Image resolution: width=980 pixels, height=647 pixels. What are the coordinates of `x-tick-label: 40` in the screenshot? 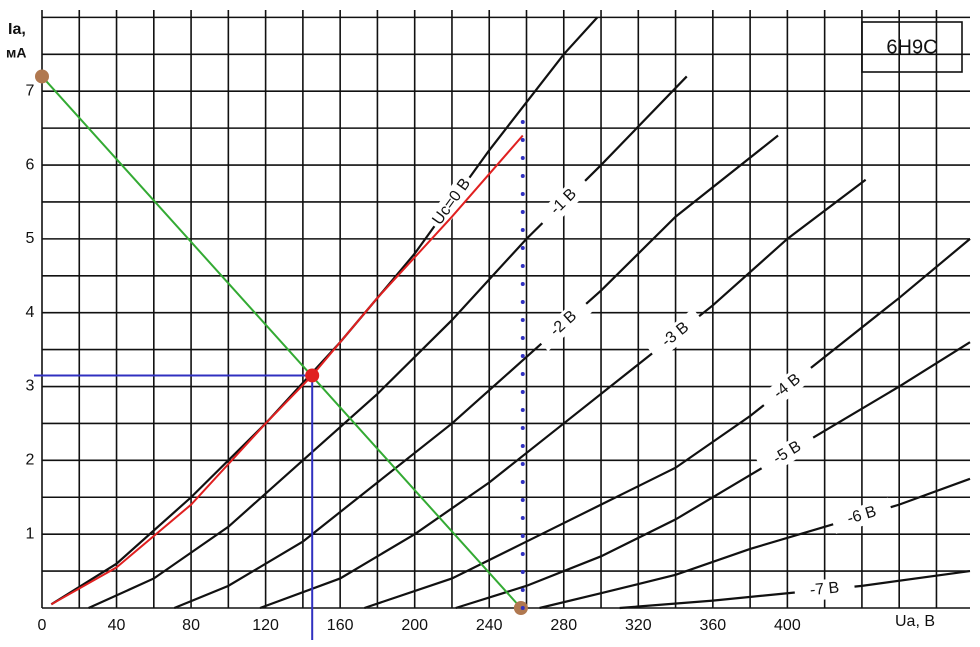 It's located at (117, 625).